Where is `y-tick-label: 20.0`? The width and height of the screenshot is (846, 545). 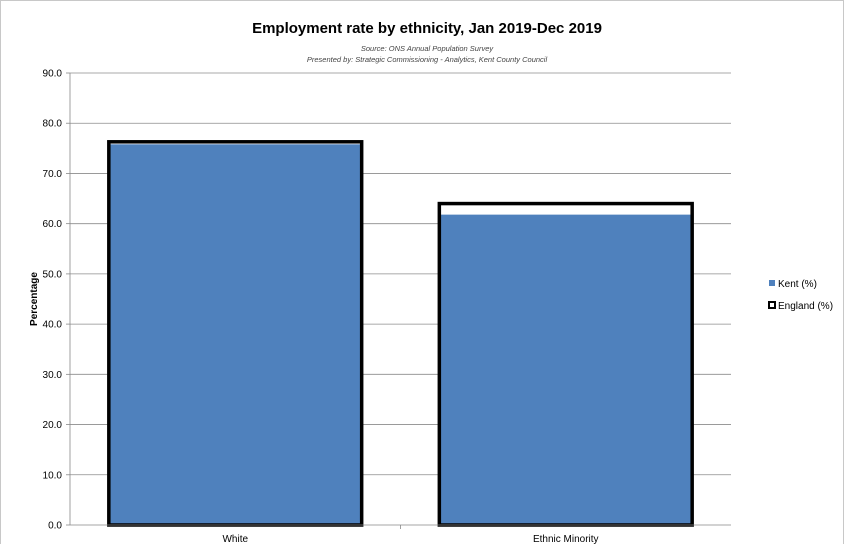 y-tick-label: 20.0 is located at coordinates (53, 425).